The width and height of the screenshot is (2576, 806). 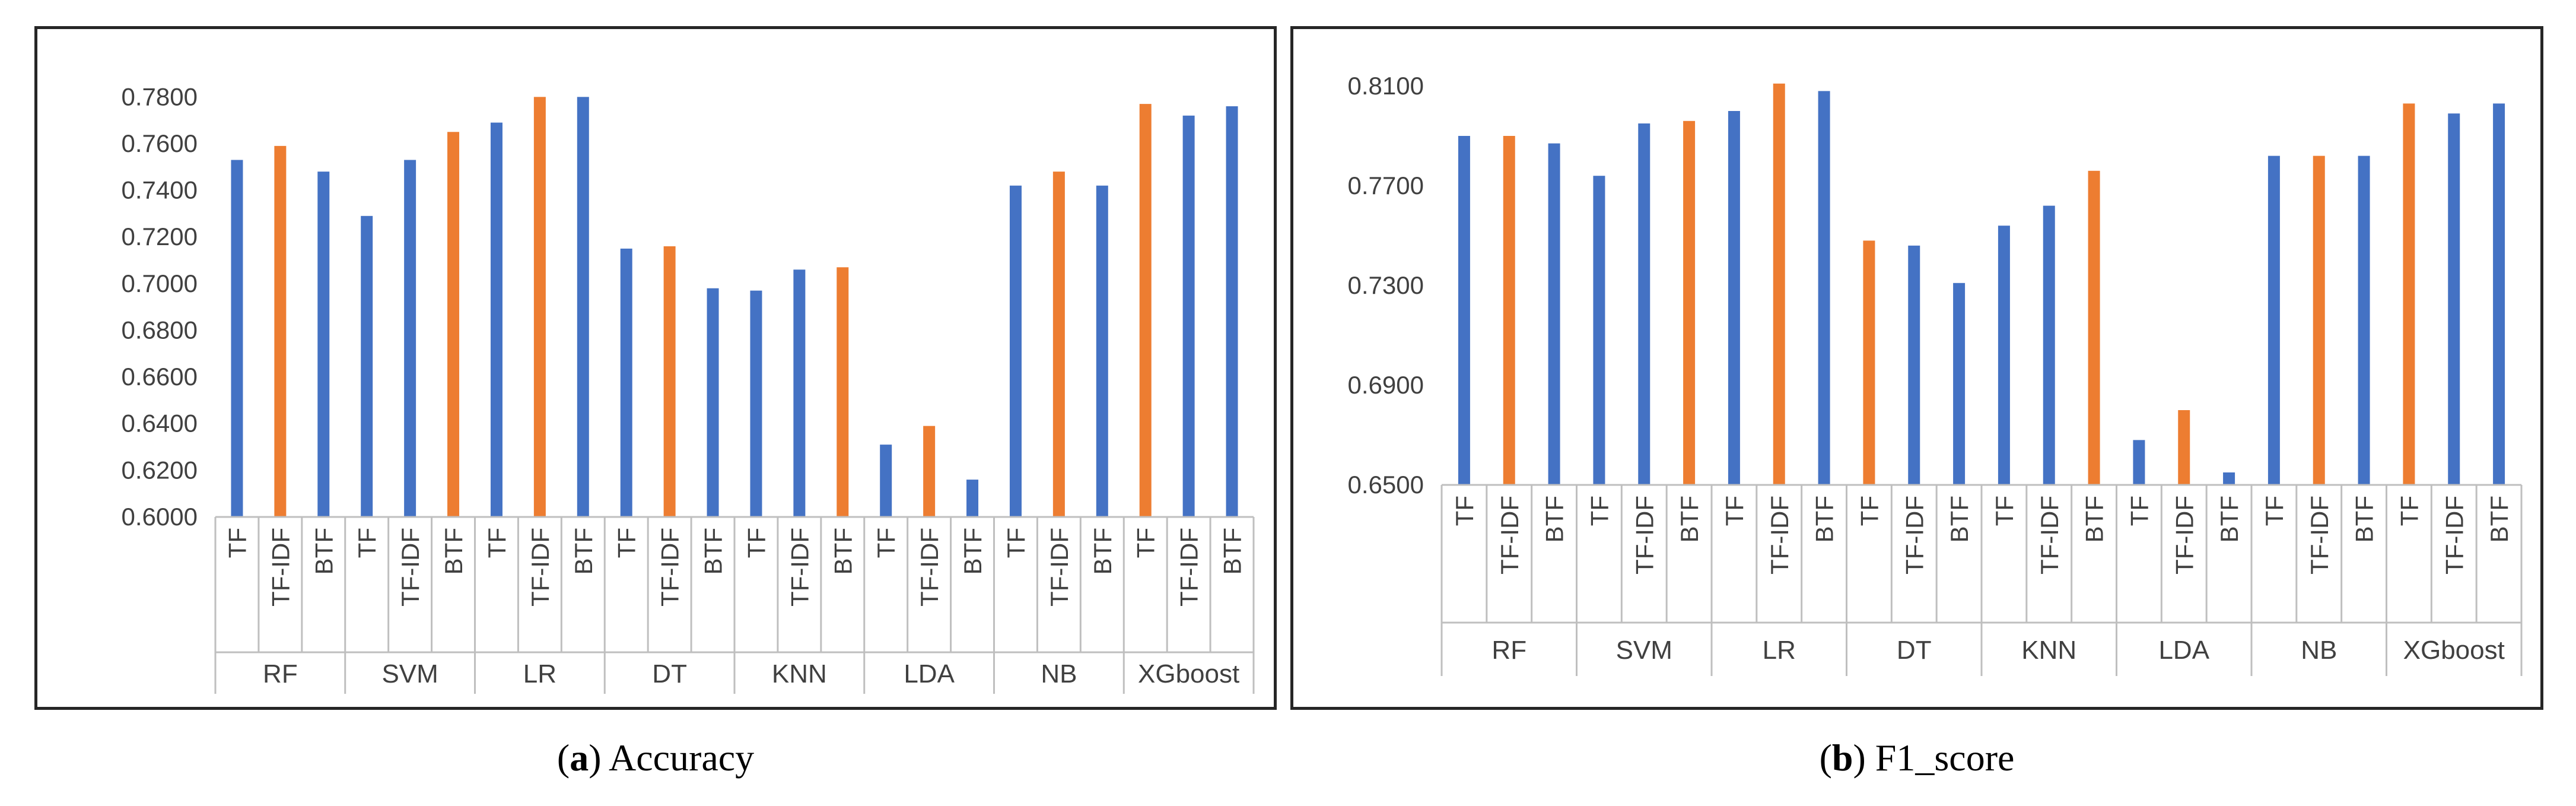 I want to click on bar-dt-btf, so click(x=713, y=403).